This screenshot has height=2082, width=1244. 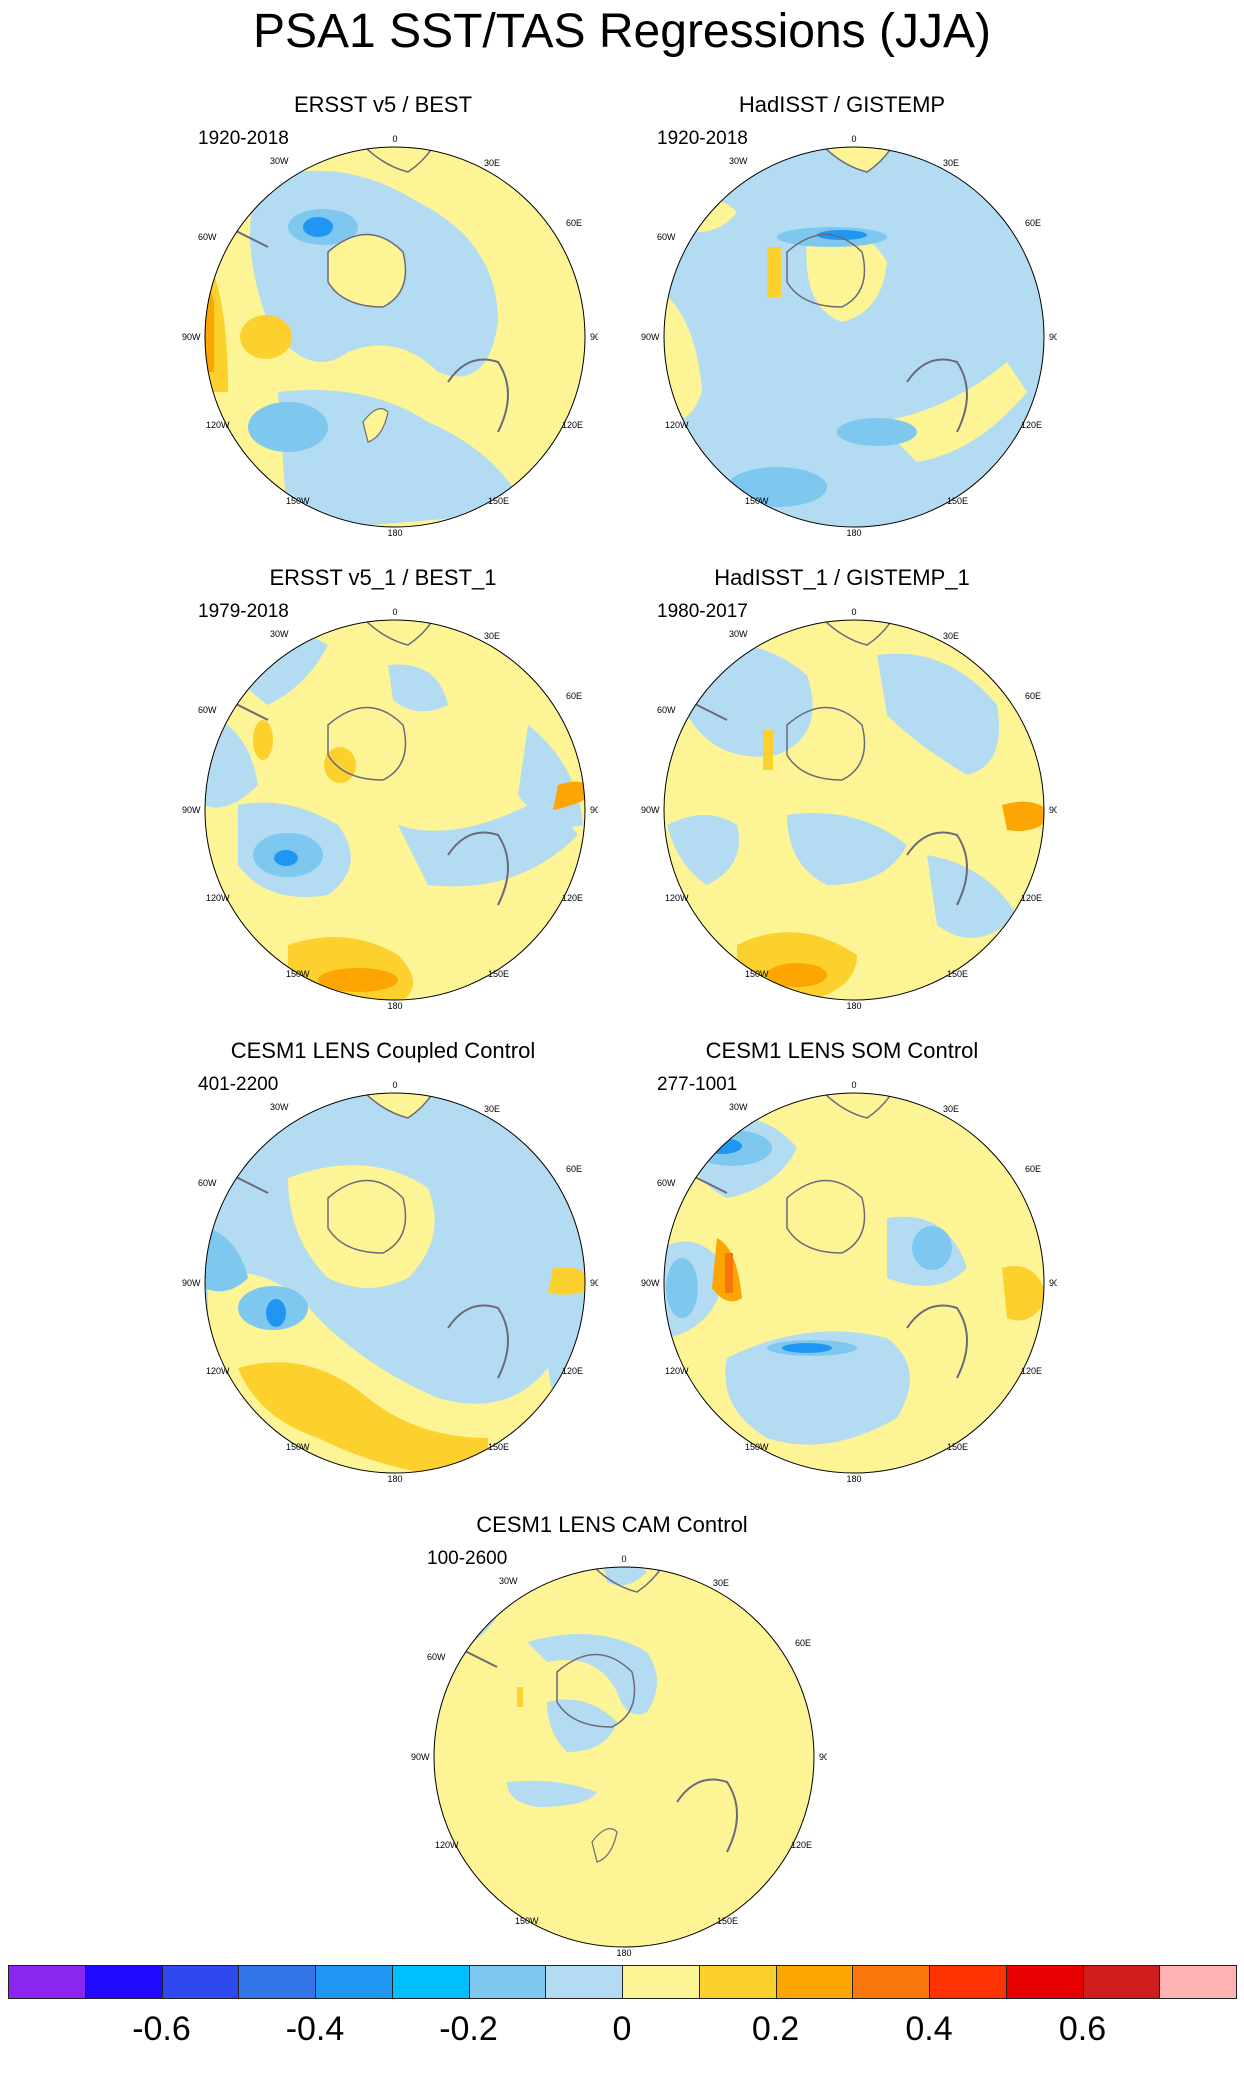 I want to click on map-panel-ersst1-best1: ERSST v5_1 / BEST_1 1979-2018 0 30E 6, so click(x=383, y=790).